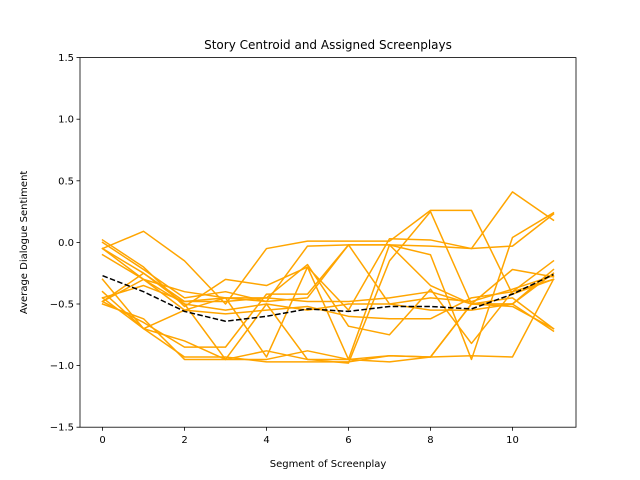 Image resolution: width=640 pixels, height=480 pixels. What do you see at coordinates (102, 440) in the screenshot?
I see `x-tick-label: 0` at bounding box center [102, 440].